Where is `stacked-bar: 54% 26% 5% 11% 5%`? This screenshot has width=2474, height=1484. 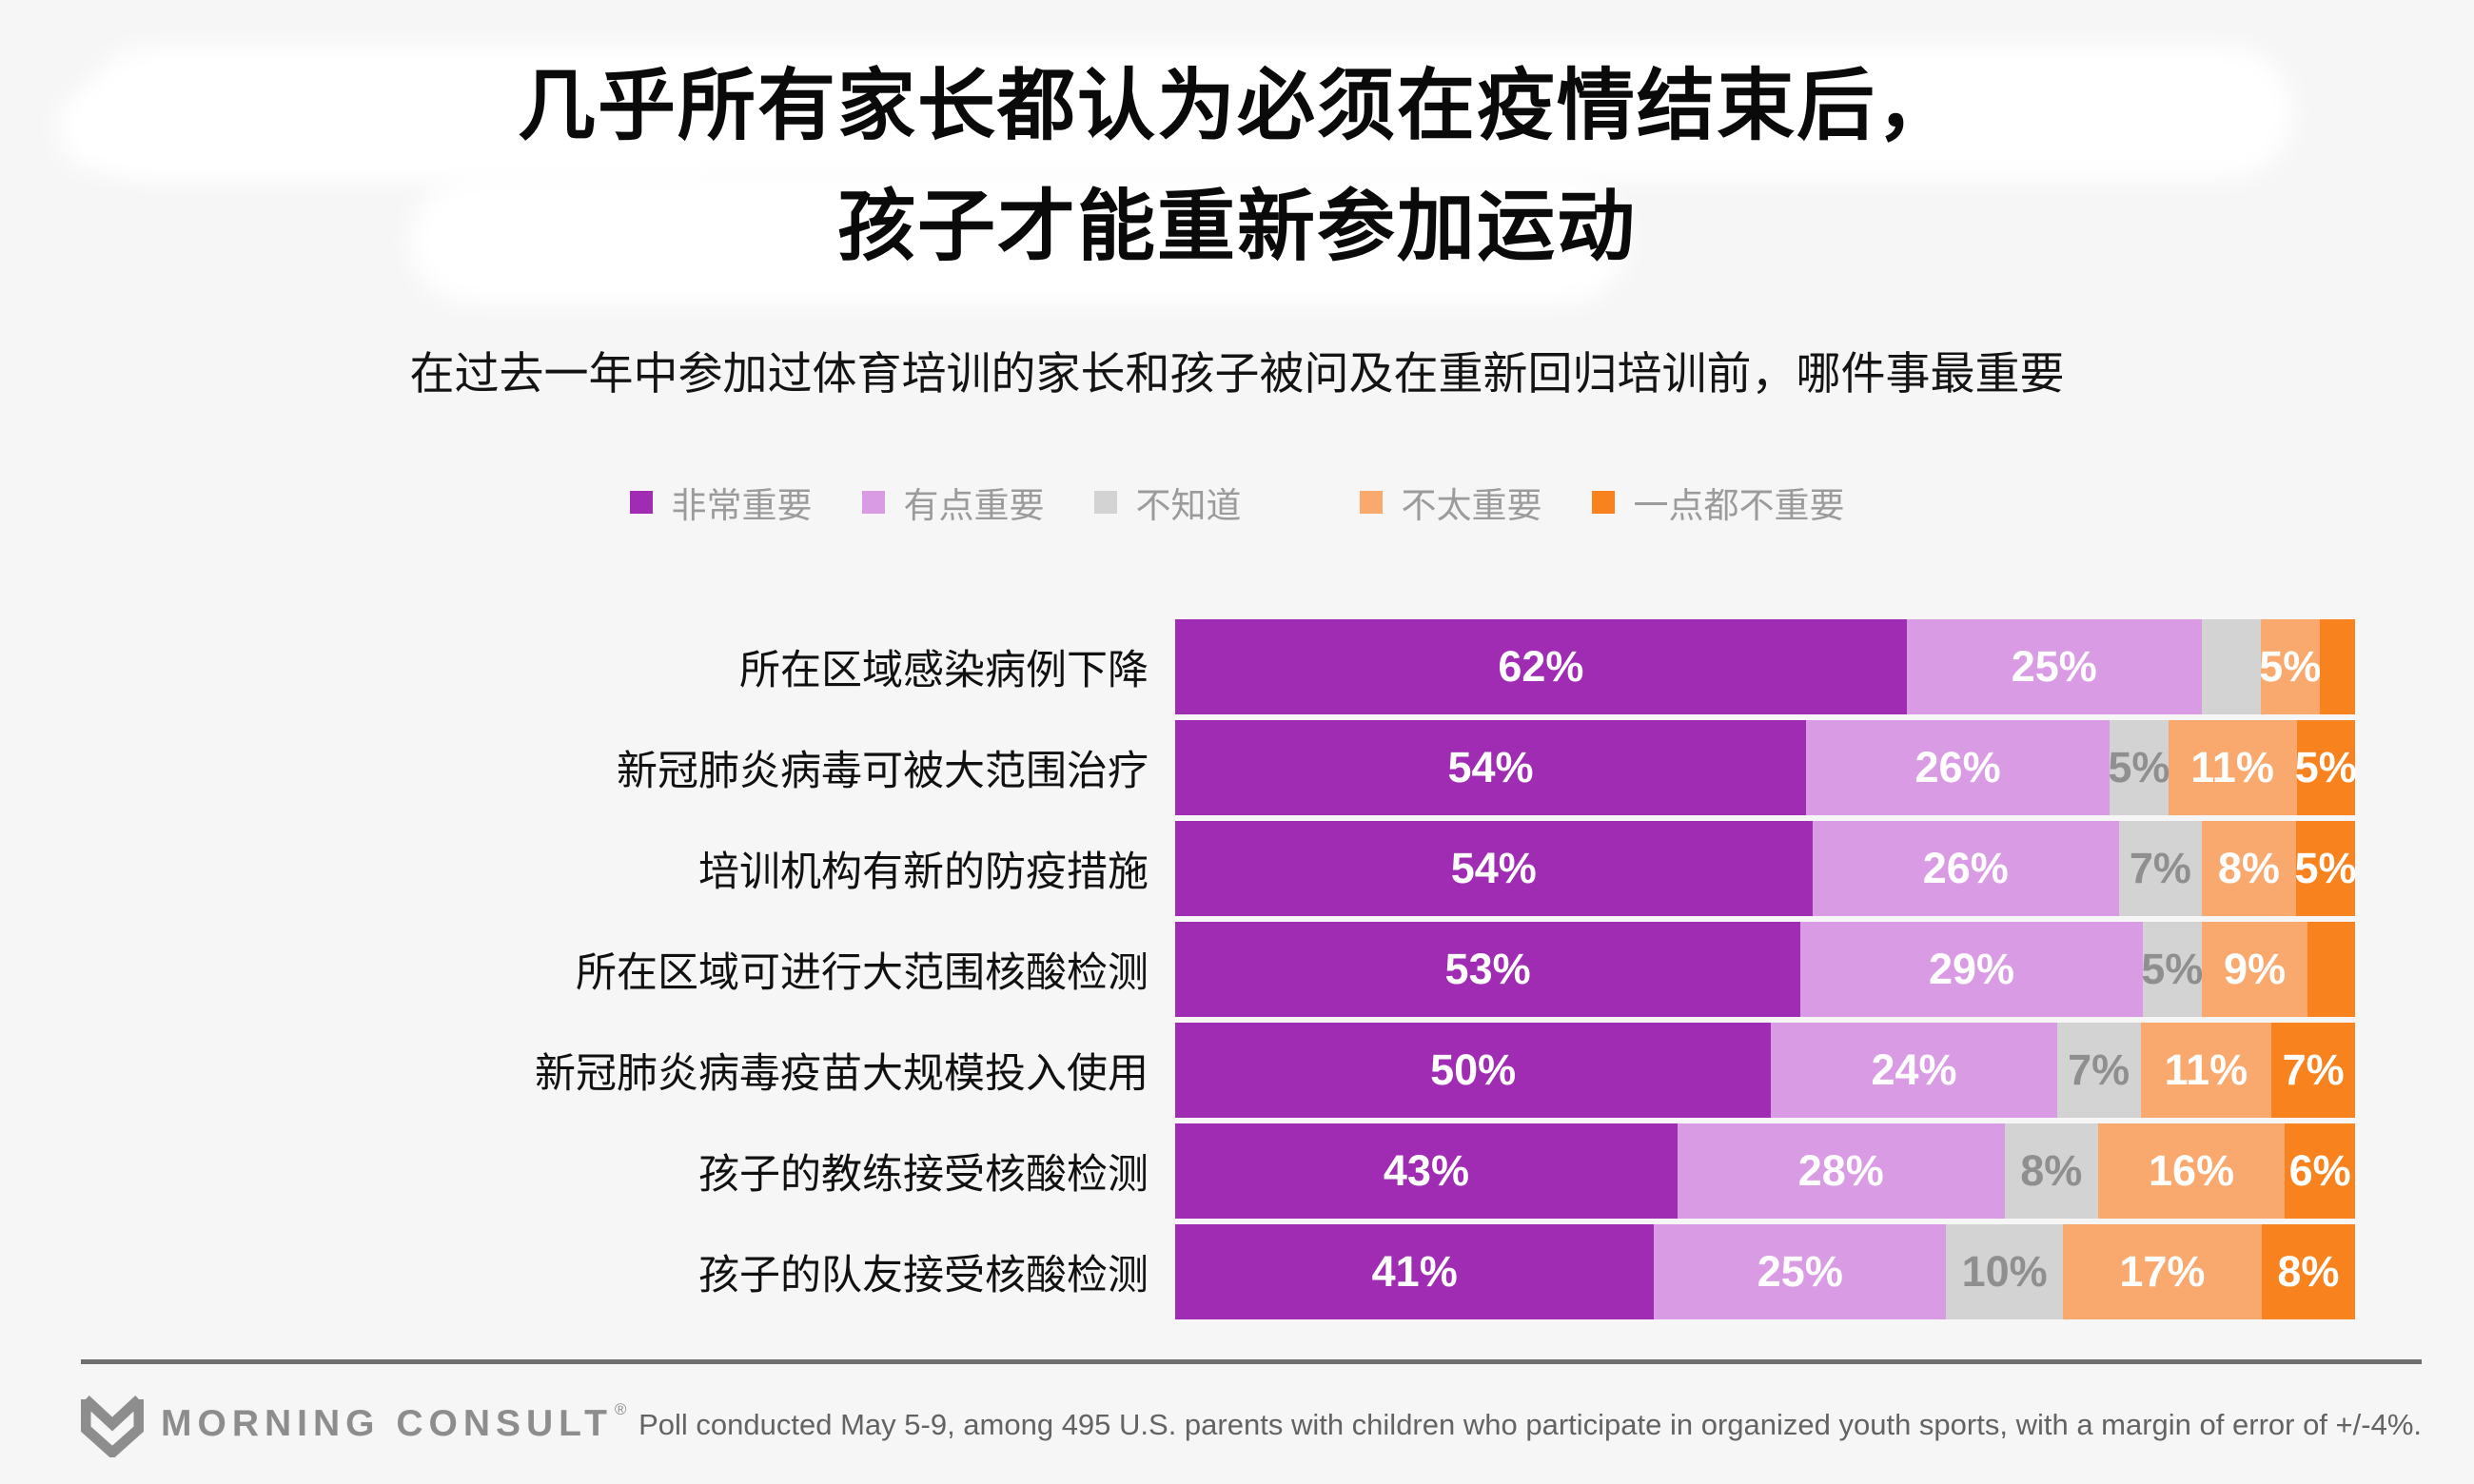
stacked-bar: 54% 26% 5% 11% 5% is located at coordinates (1766, 768).